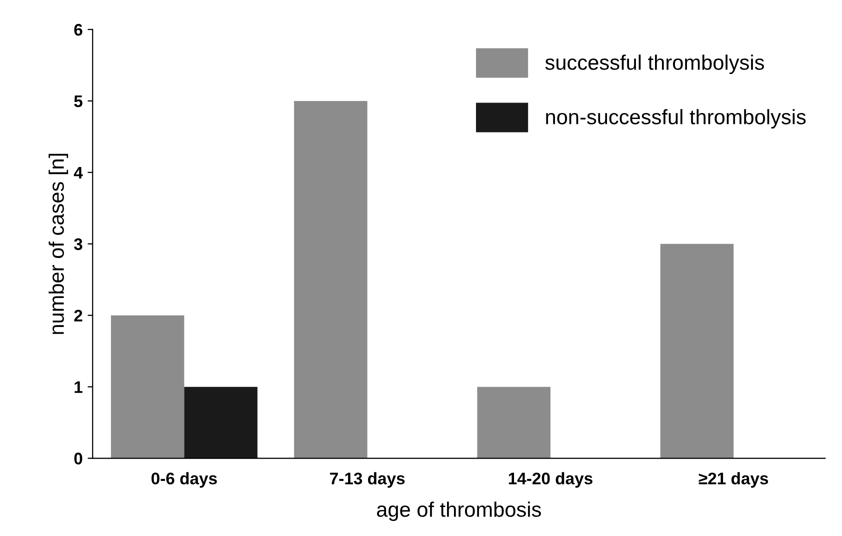 The width and height of the screenshot is (842, 536). Describe the element at coordinates (550, 480) in the screenshot. I see `x-tick-label: 14-20 days` at that location.